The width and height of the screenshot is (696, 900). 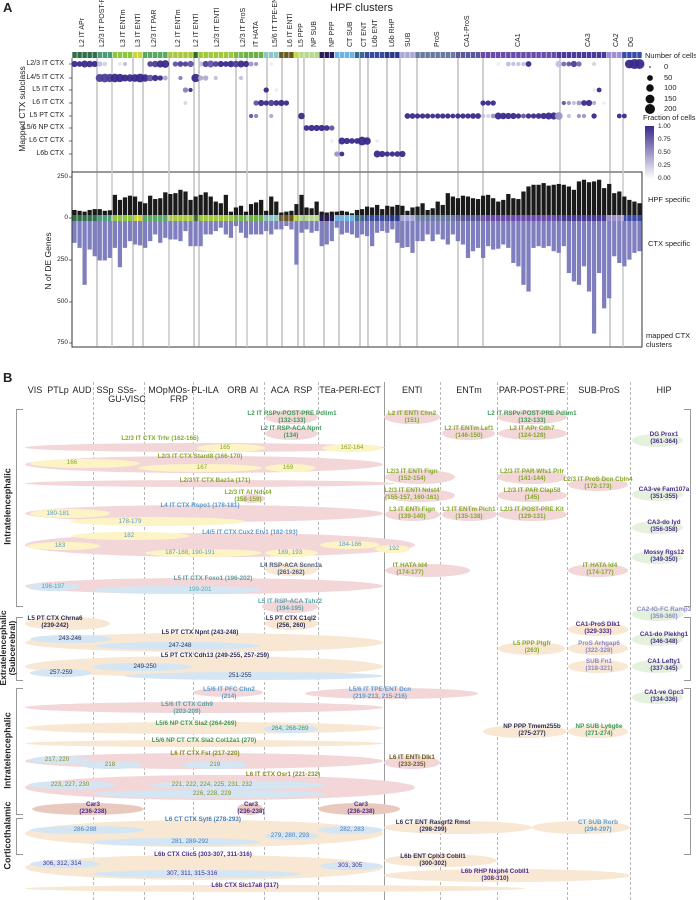 What do you see at coordinates (254, 390) in the screenshot?
I see `region-header-ai: AI` at bounding box center [254, 390].